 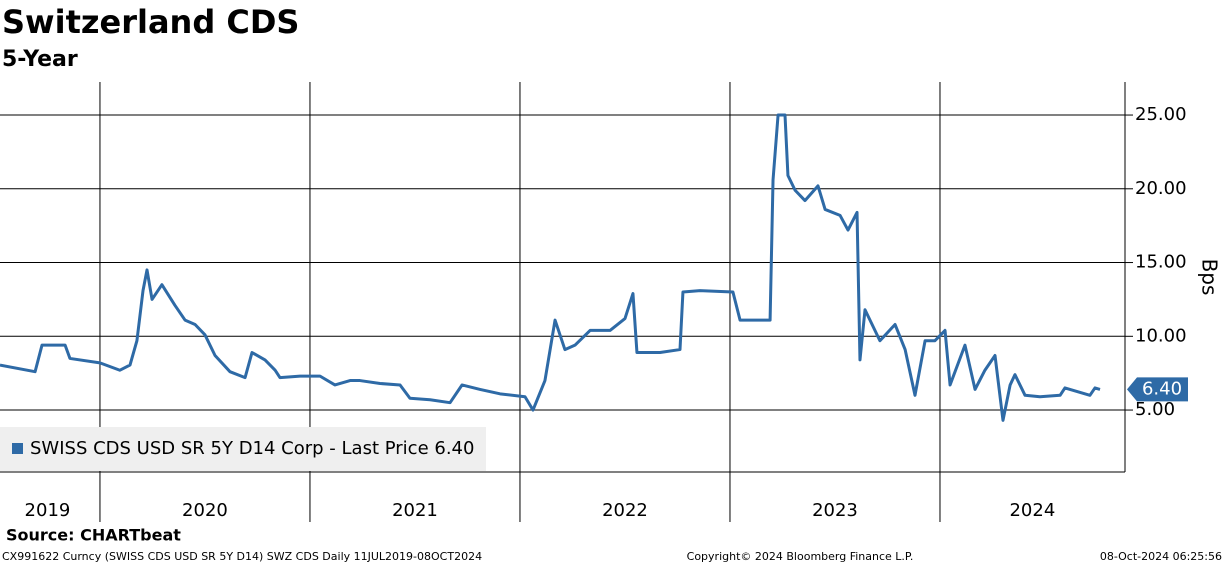 I want to click on footer-right: 08-Oct-2024 06:25:56, so click(x=1161, y=556).